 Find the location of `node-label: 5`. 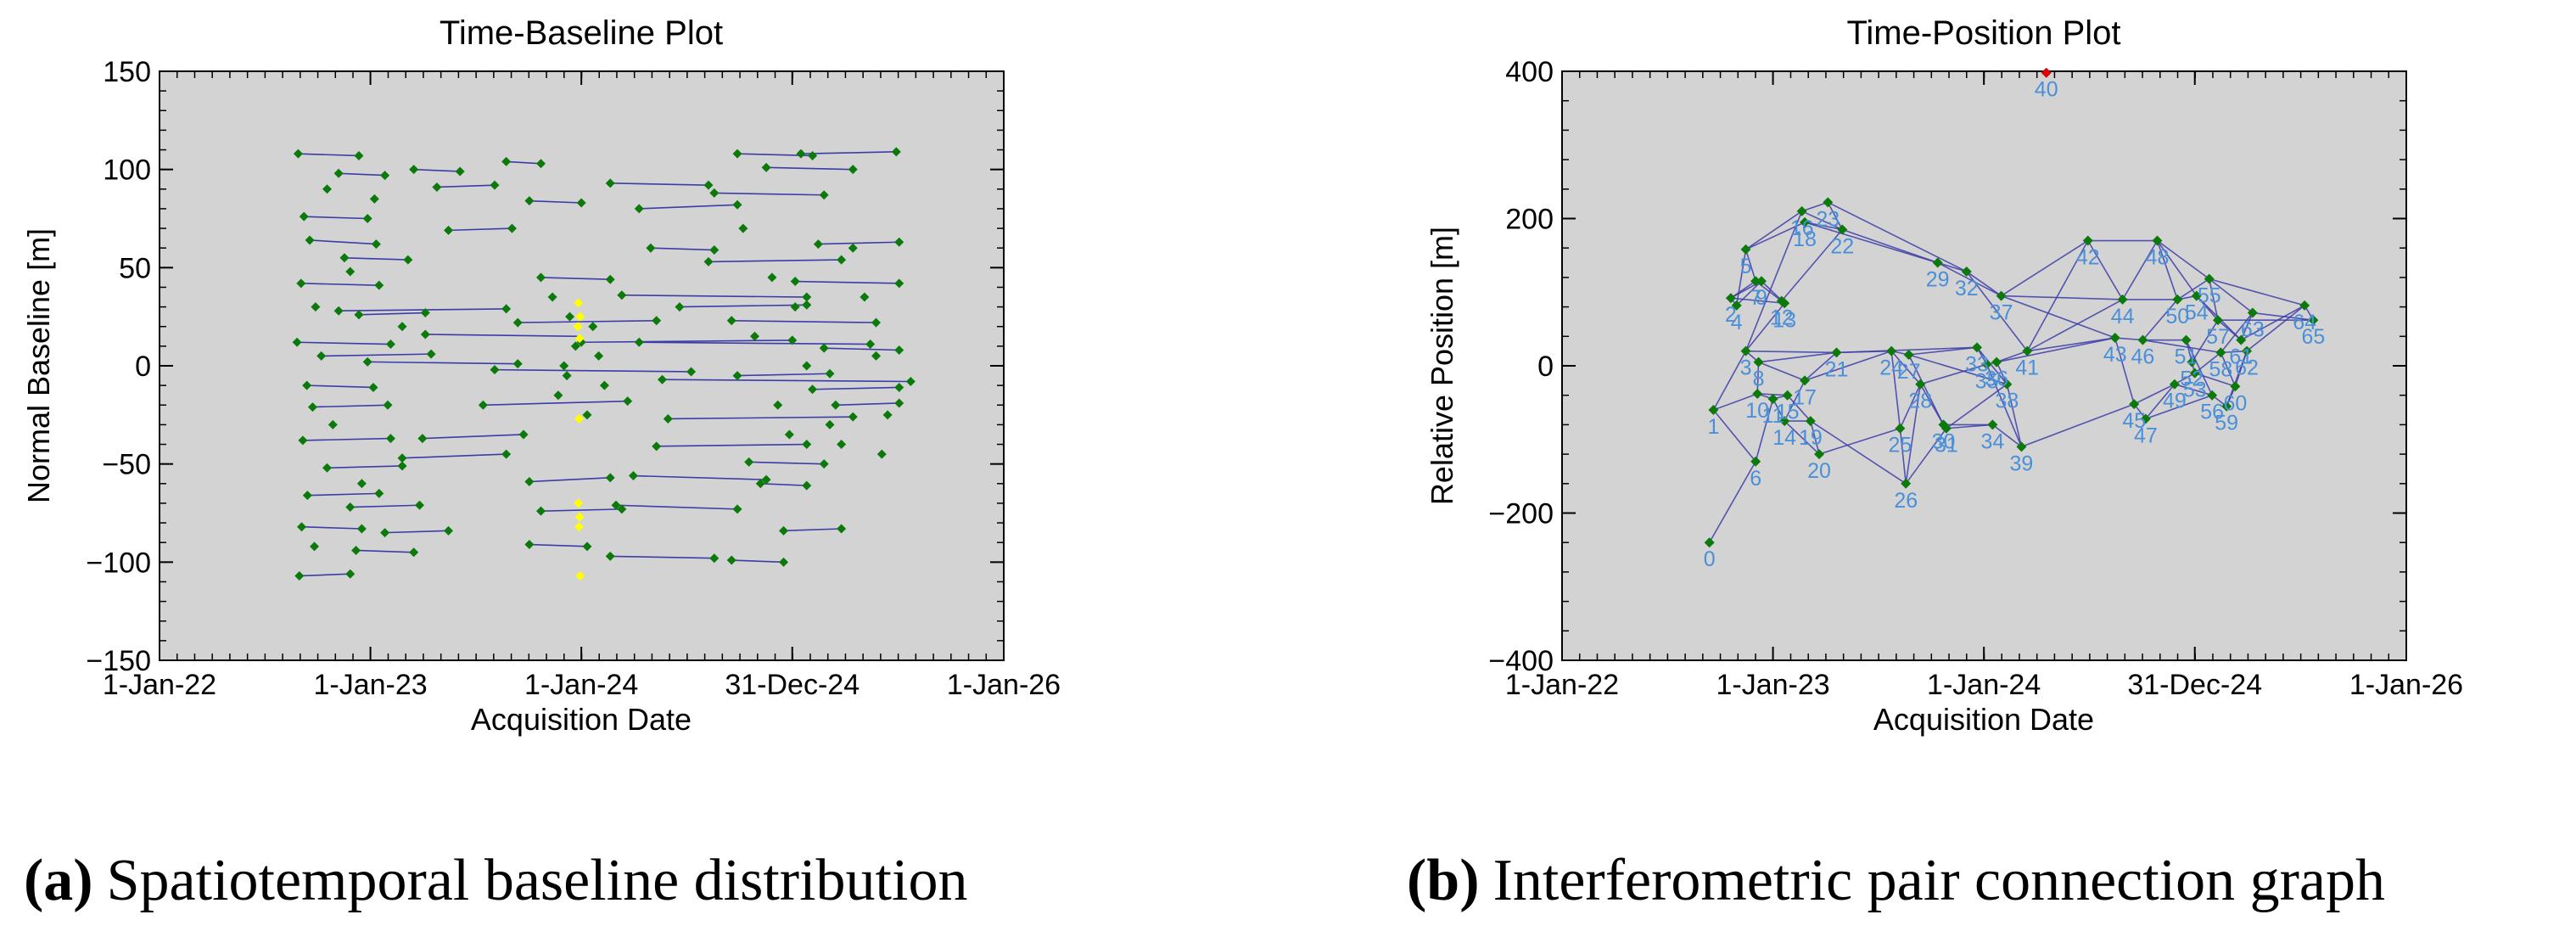

node-label: 5 is located at coordinates (1746, 266).